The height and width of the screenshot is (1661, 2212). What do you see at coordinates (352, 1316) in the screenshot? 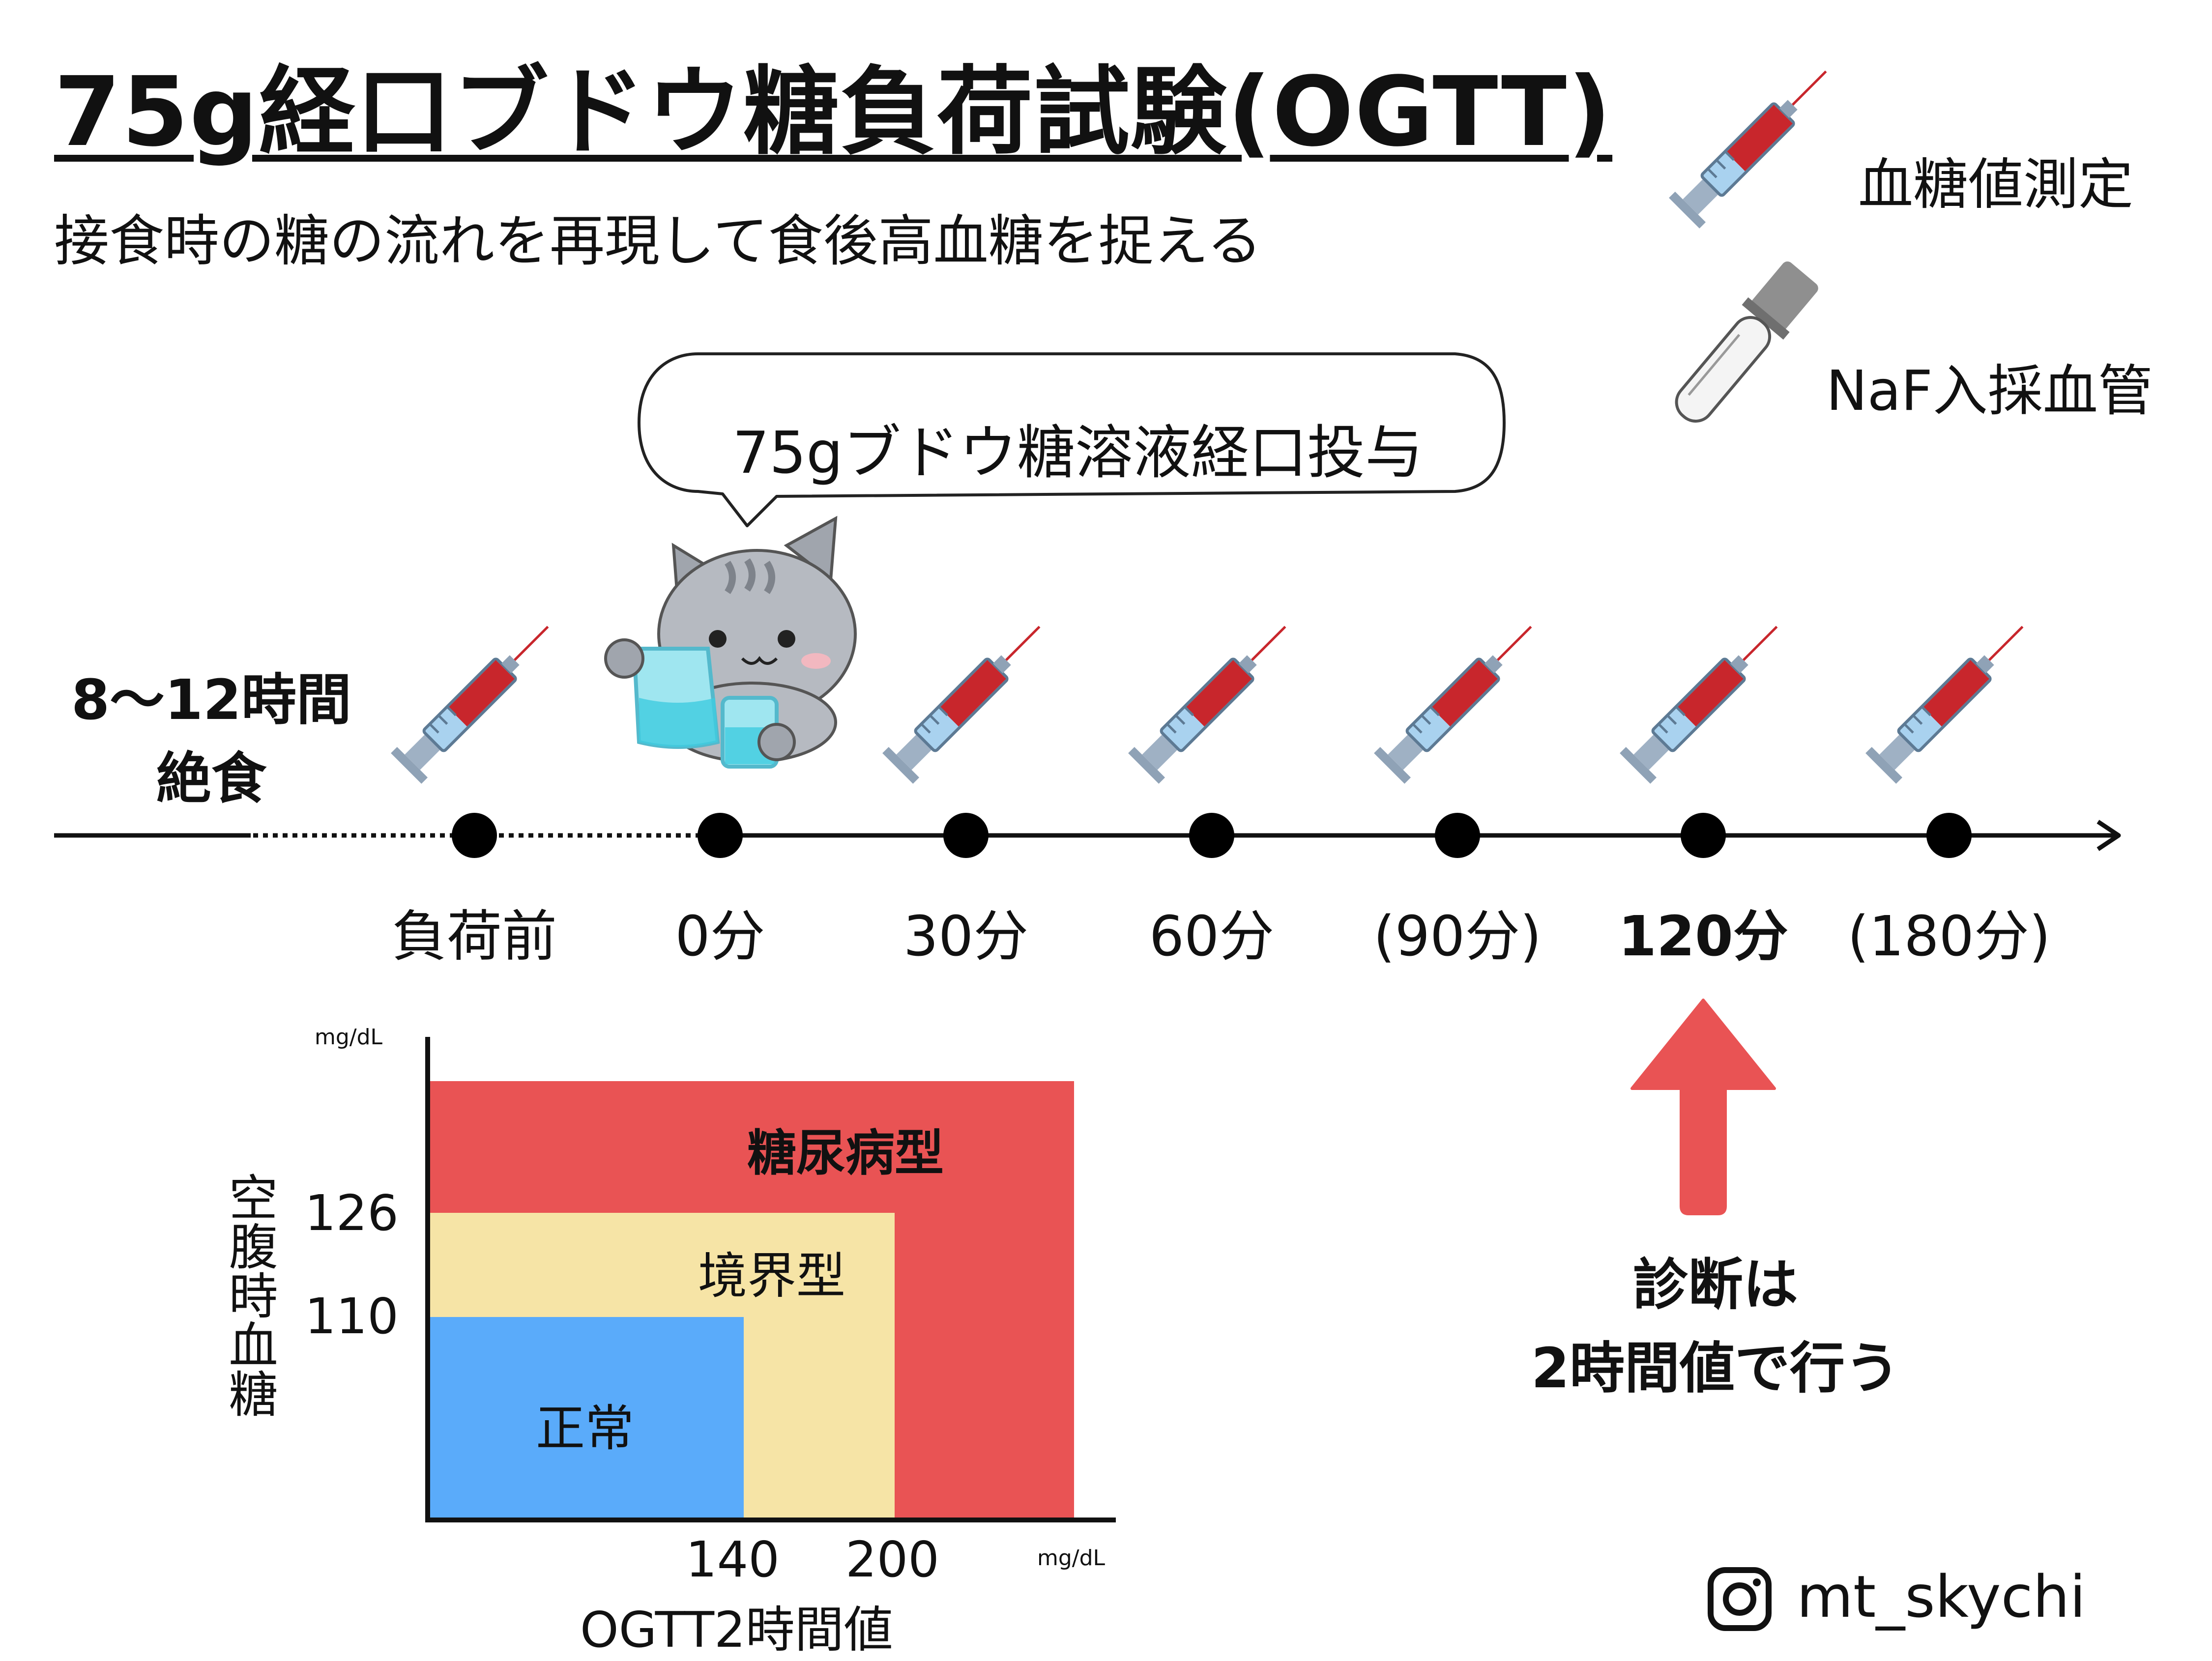
I see `y-tick-110: 110` at bounding box center [352, 1316].